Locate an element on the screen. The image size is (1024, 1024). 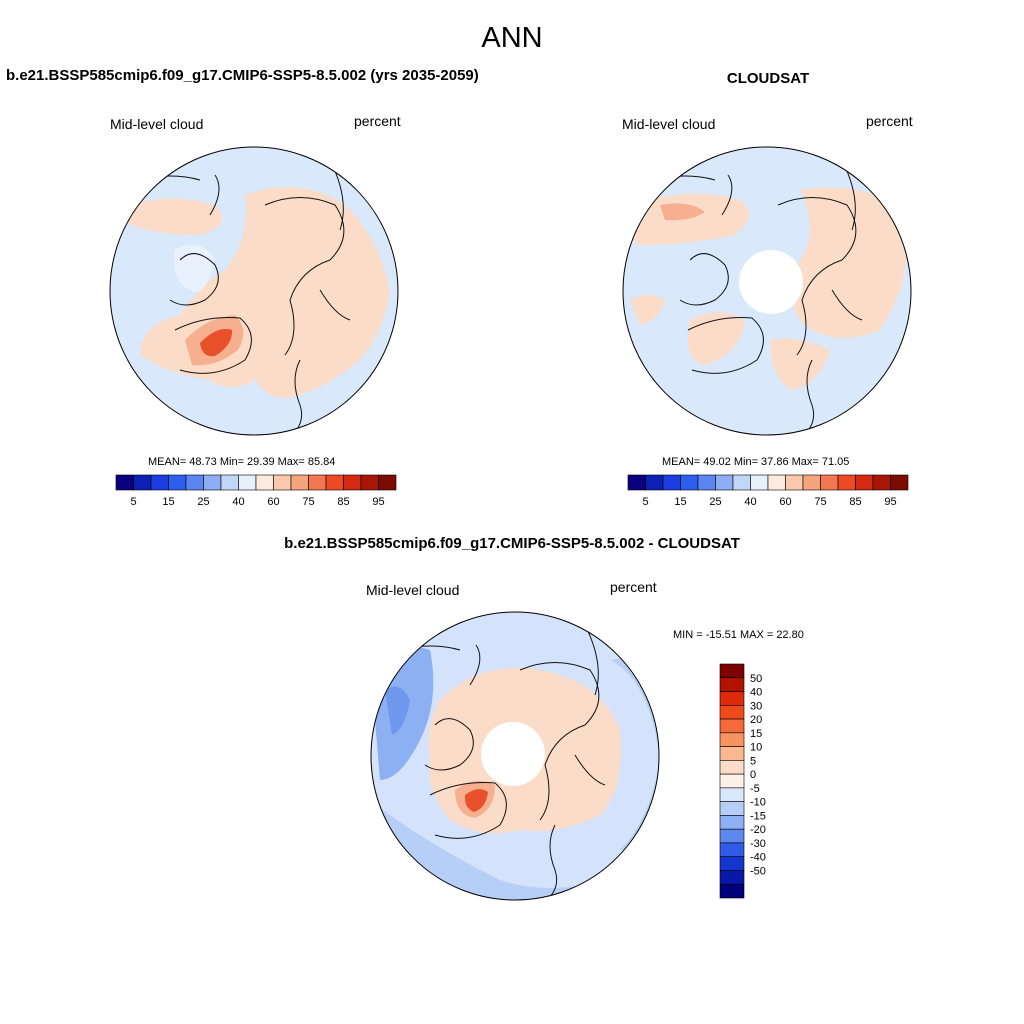
colorbar-2-label-0: 5 is located at coordinates (645, 502).